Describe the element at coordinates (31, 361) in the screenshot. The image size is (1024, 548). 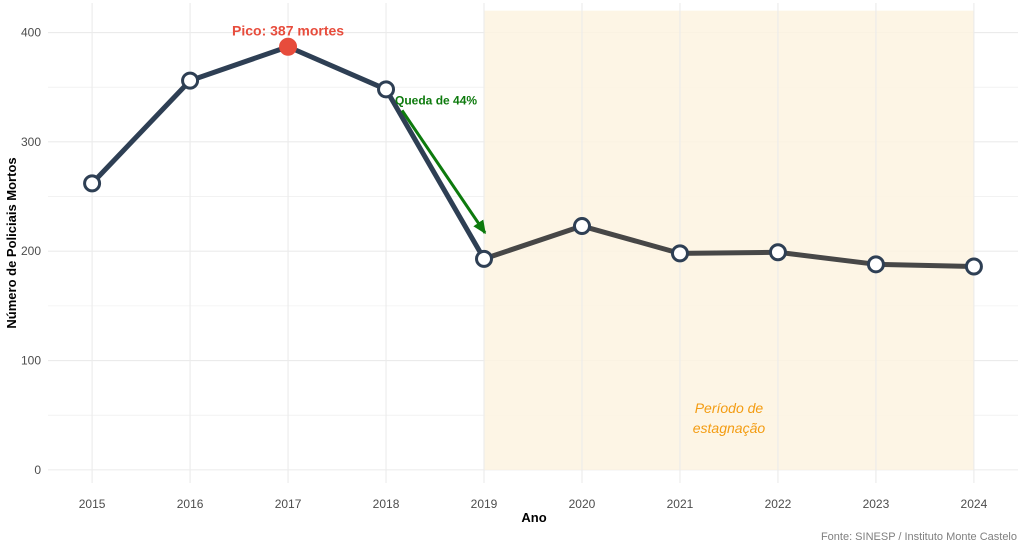
I see `y-tick-label: 100` at that location.